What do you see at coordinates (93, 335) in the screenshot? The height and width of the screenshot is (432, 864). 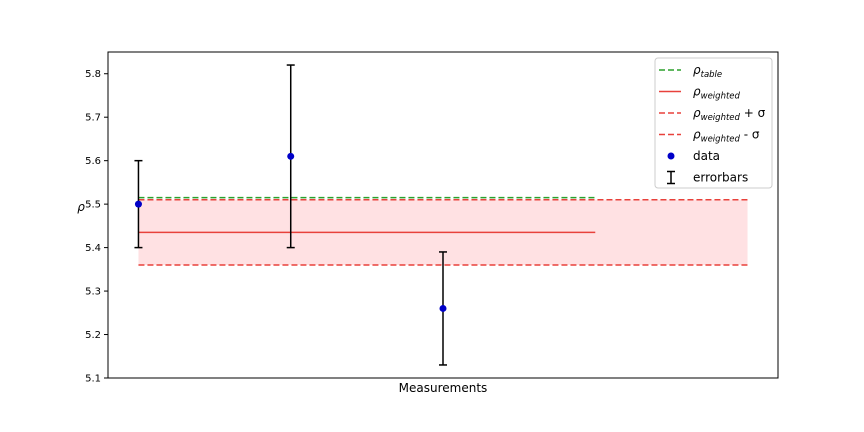 I see `y-tick-label-1: 5.2` at bounding box center [93, 335].